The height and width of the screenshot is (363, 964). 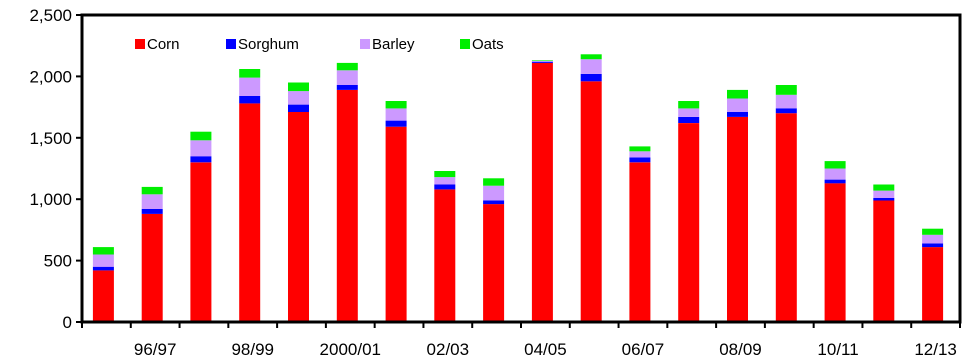 What do you see at coordinates (50, 199) in the screenshot?
I see `y-tick-label-2: 1,000` at bounding box center [50, 199].